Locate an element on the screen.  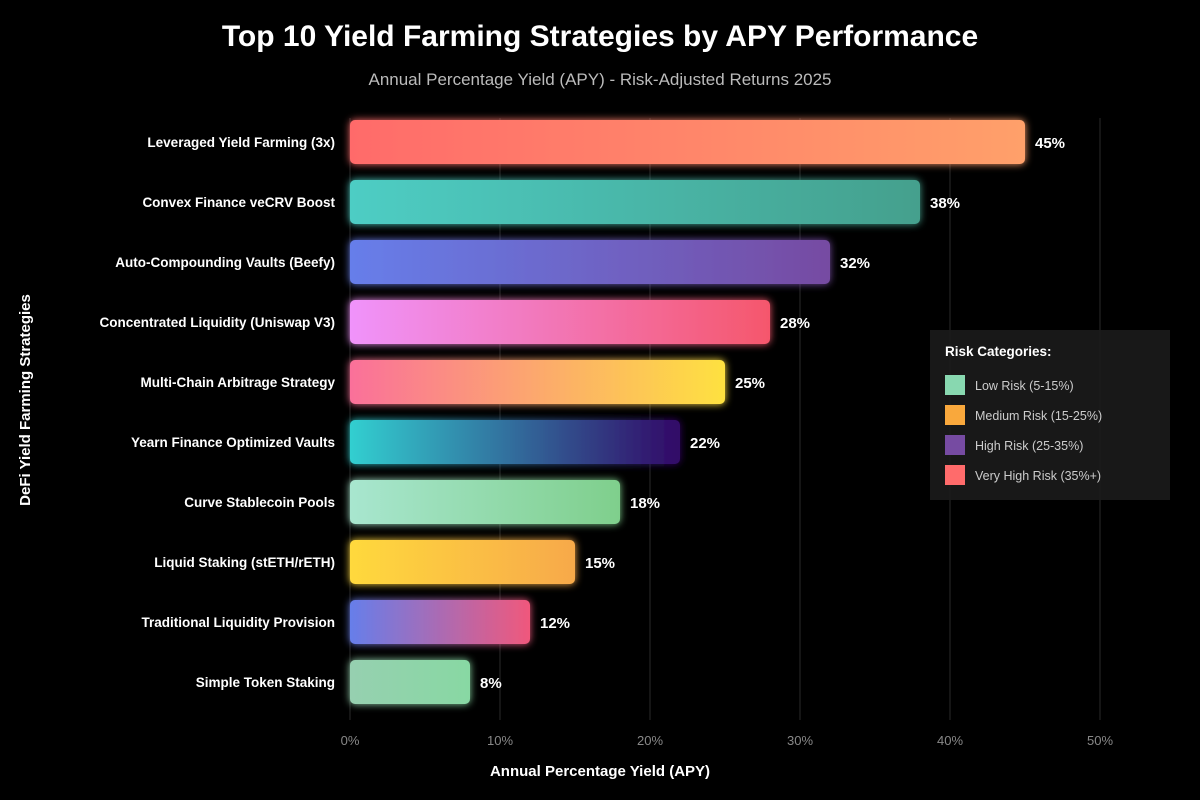
y-tick-label: Yearn Finance Optimized Vaults is located at coordinates (233, 442).